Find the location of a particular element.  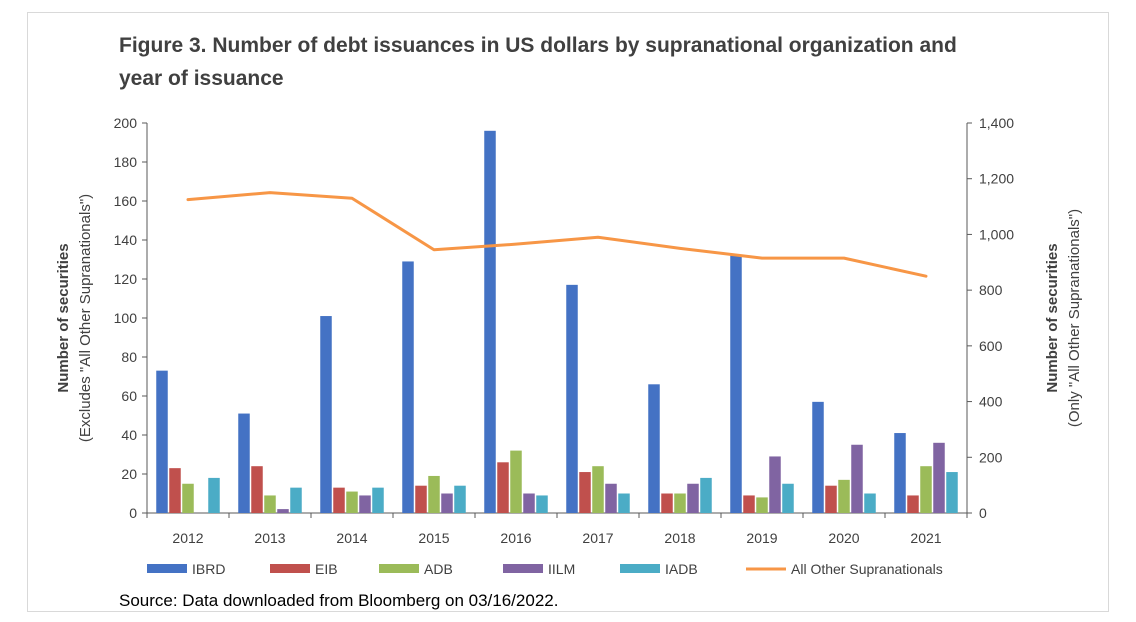

right-tick-label: 600 is located at coordinates (991, 346).